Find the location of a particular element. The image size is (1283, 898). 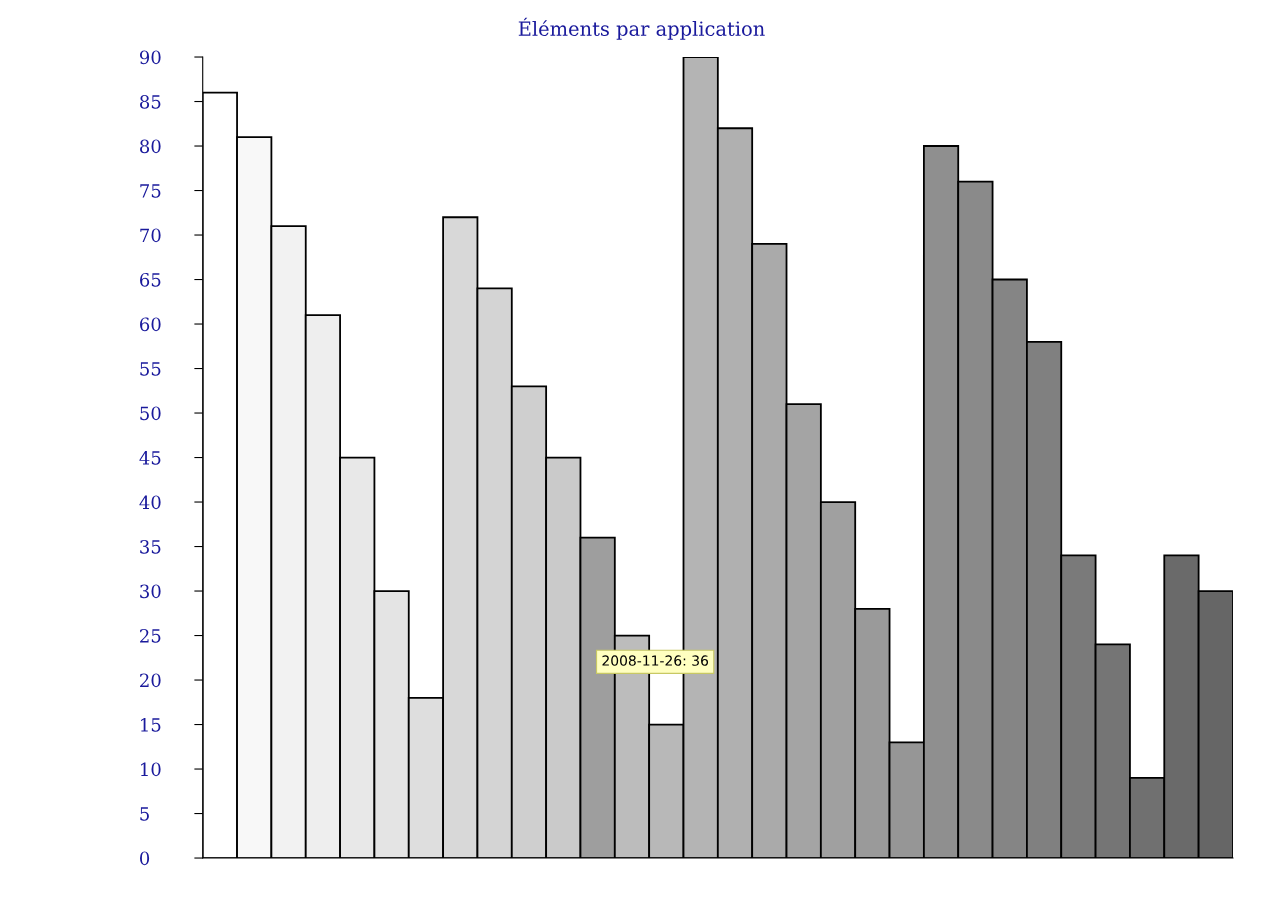

annotation: 2008-11-26: 36 is located at coordinates (655, 660).